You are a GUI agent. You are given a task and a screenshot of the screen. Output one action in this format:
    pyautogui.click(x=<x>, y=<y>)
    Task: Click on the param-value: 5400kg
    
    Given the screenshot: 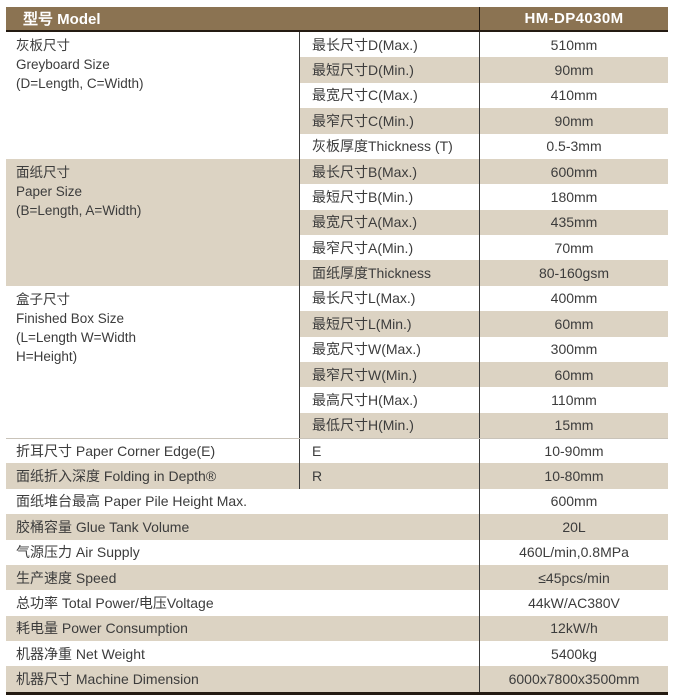 What is the action you would take?
    pyautogui.click(x=574, y=653)
    